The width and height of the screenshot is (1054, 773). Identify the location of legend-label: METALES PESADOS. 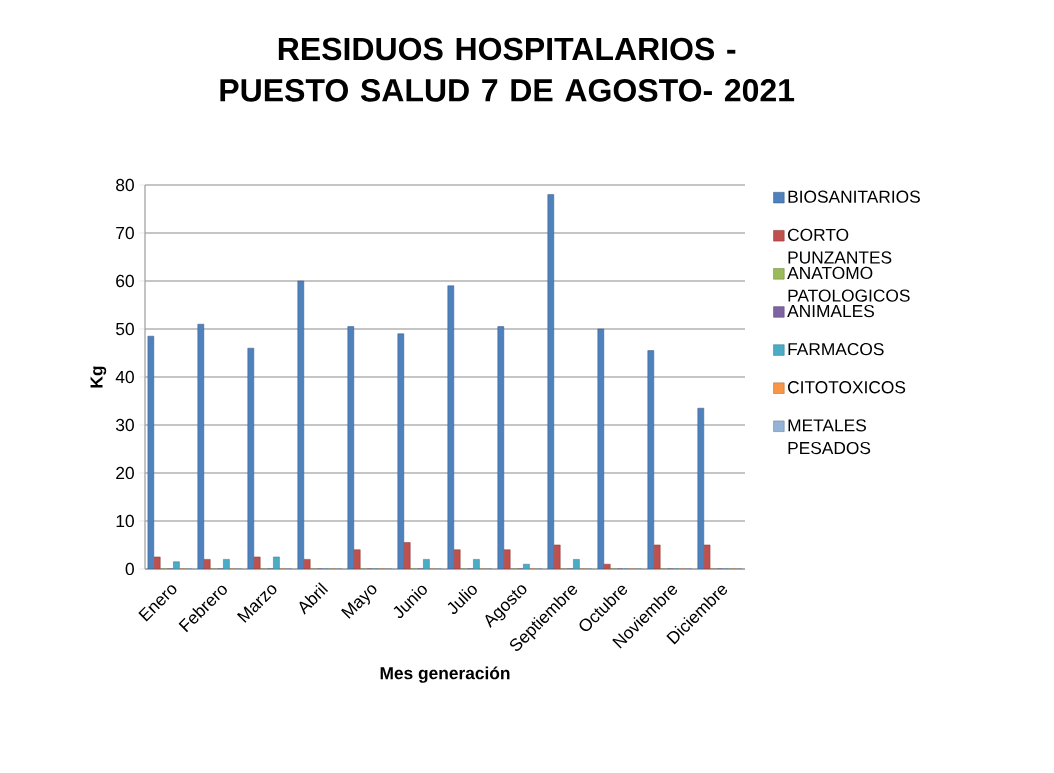
(829, 437).